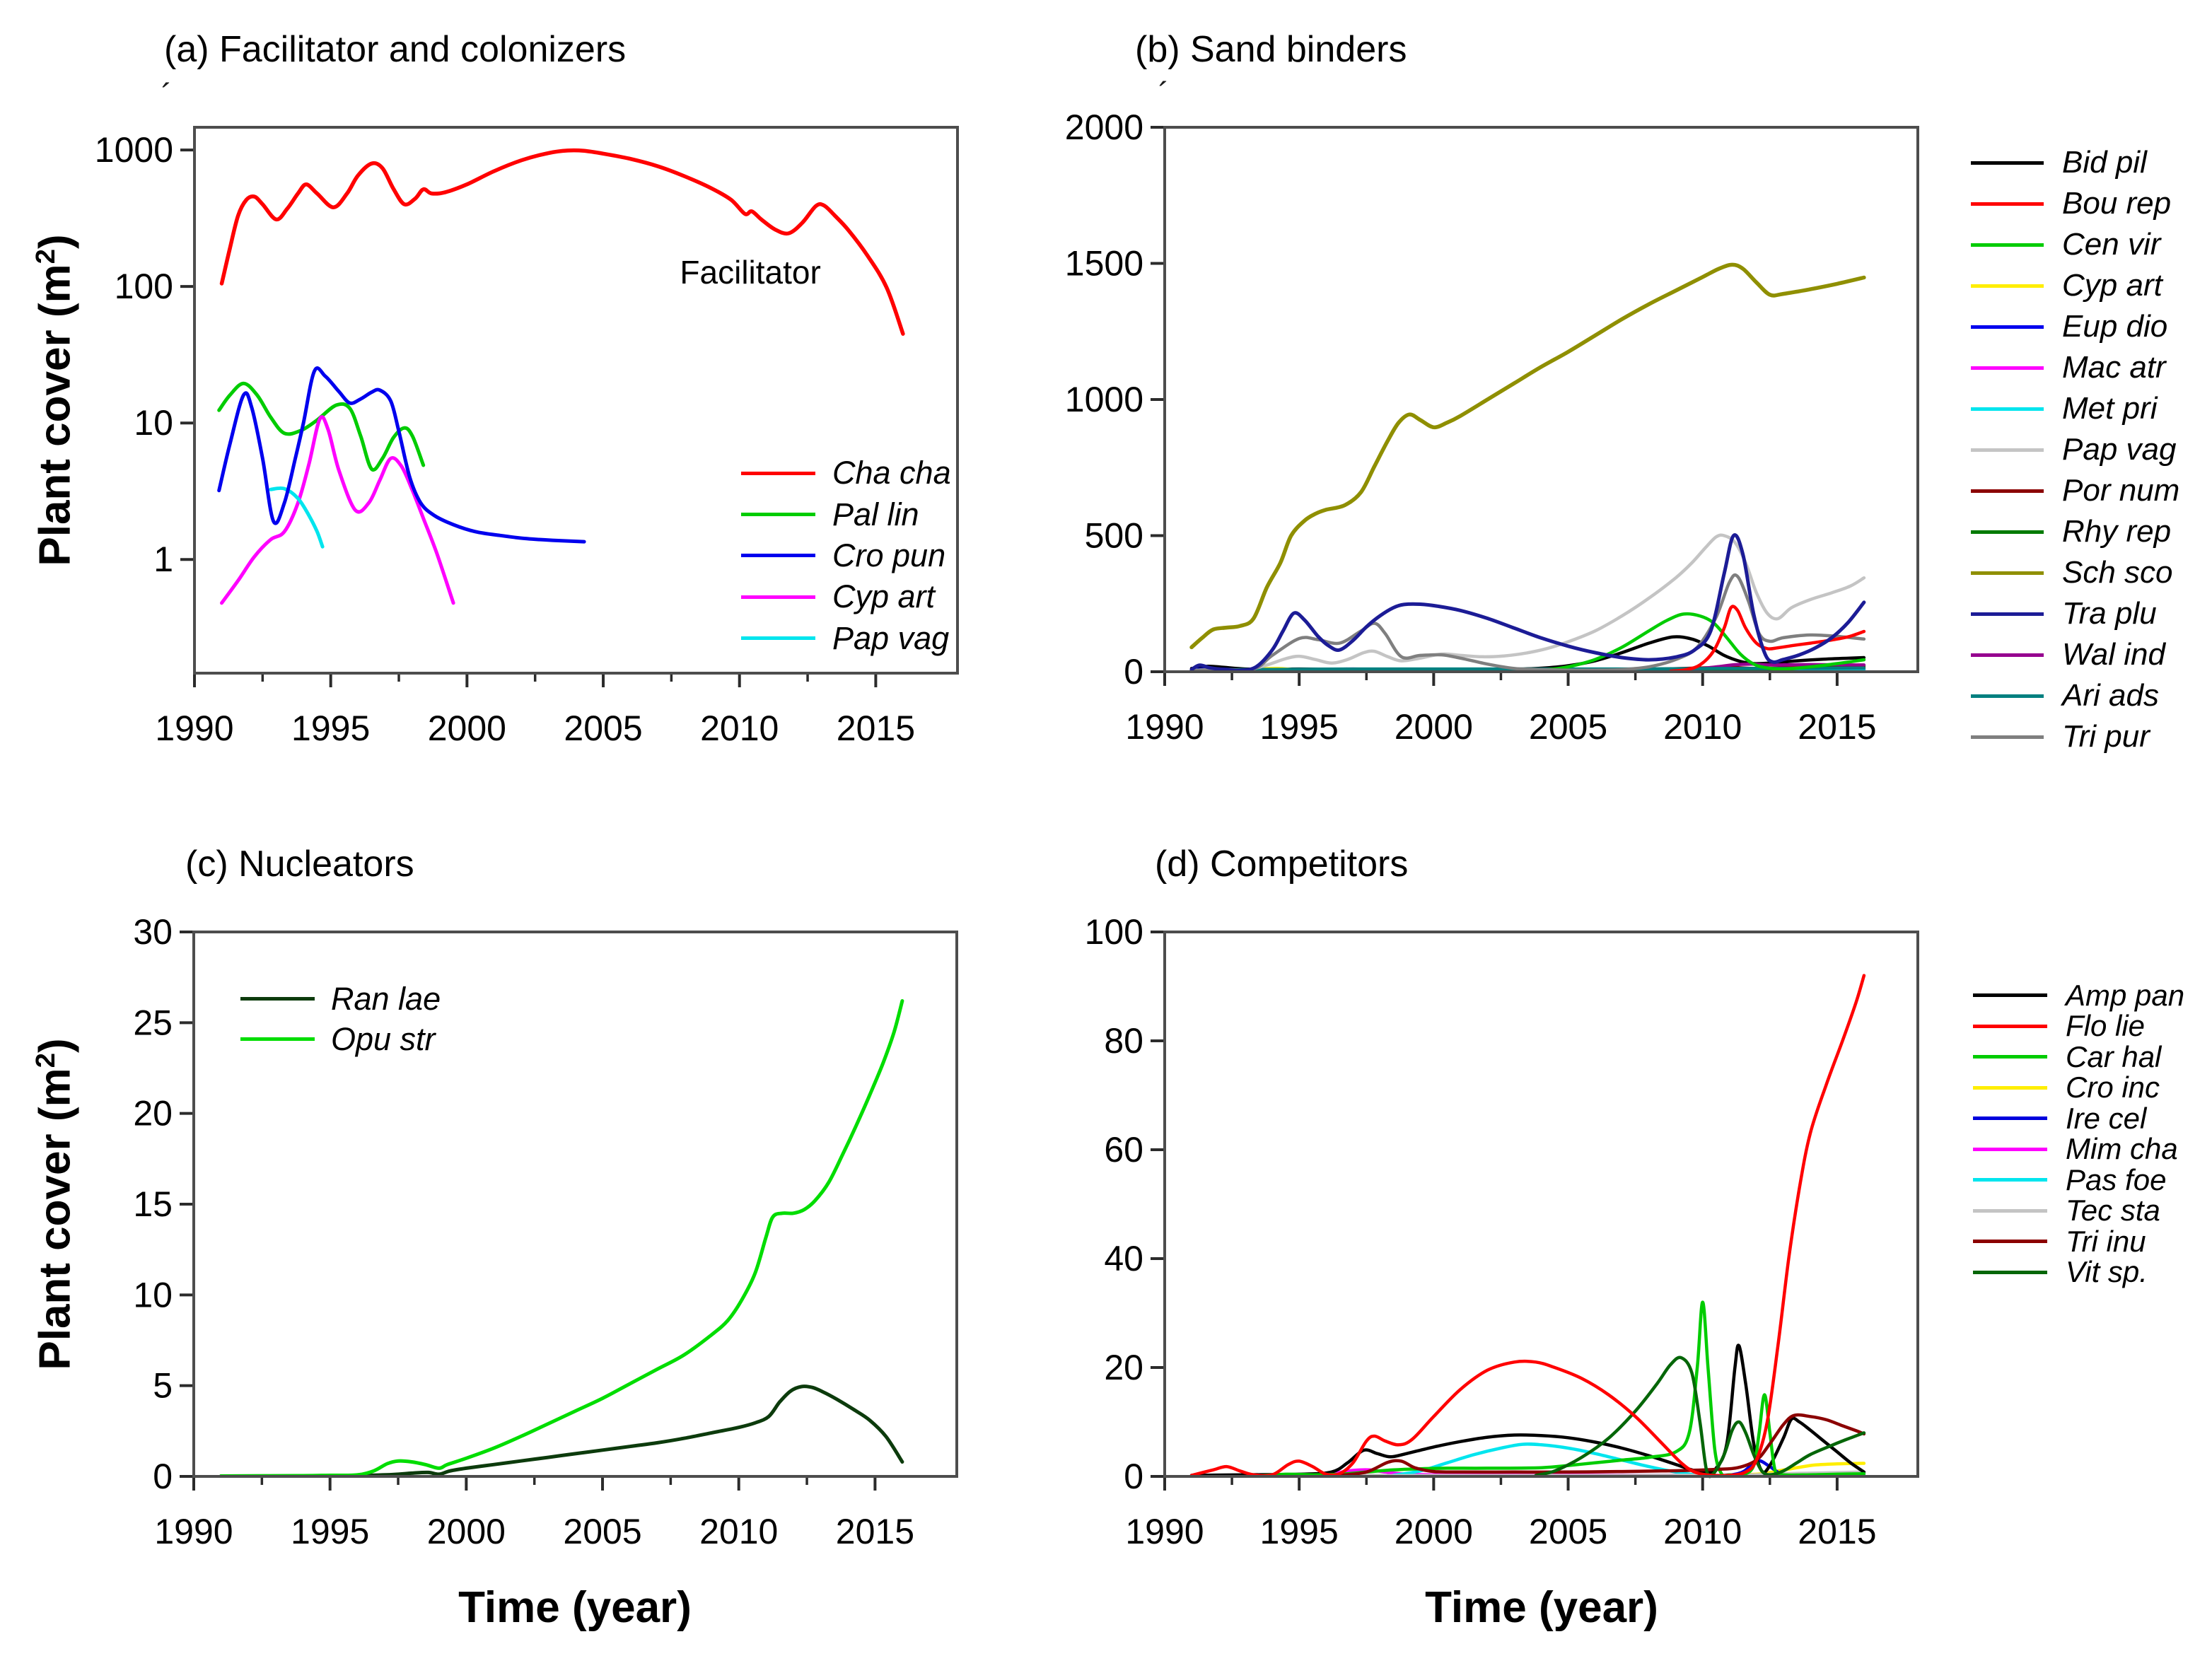 The height and width of the screenshot is (1656, 2212). Describe the element at coordinates (383, 1039) in the screenshot. I see `legend-label: Opu str` at that location.